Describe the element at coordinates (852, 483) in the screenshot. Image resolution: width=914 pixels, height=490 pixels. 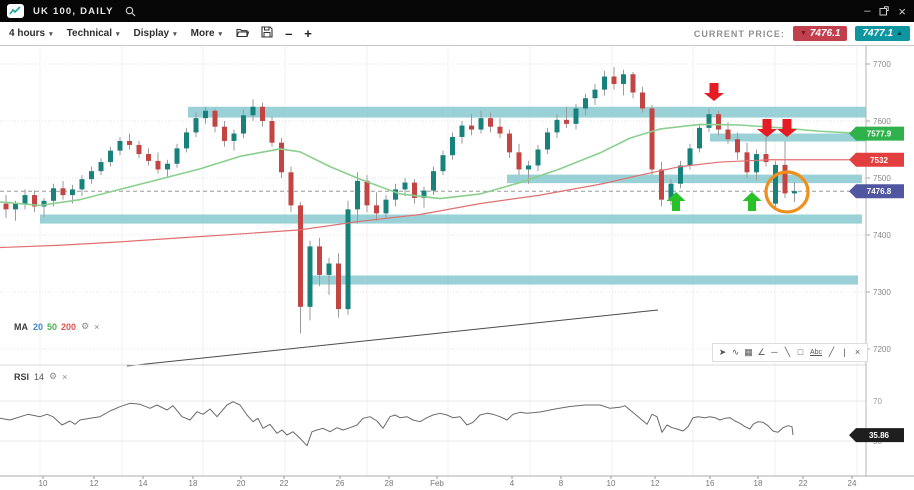
I see `date-label: 24` at that location.